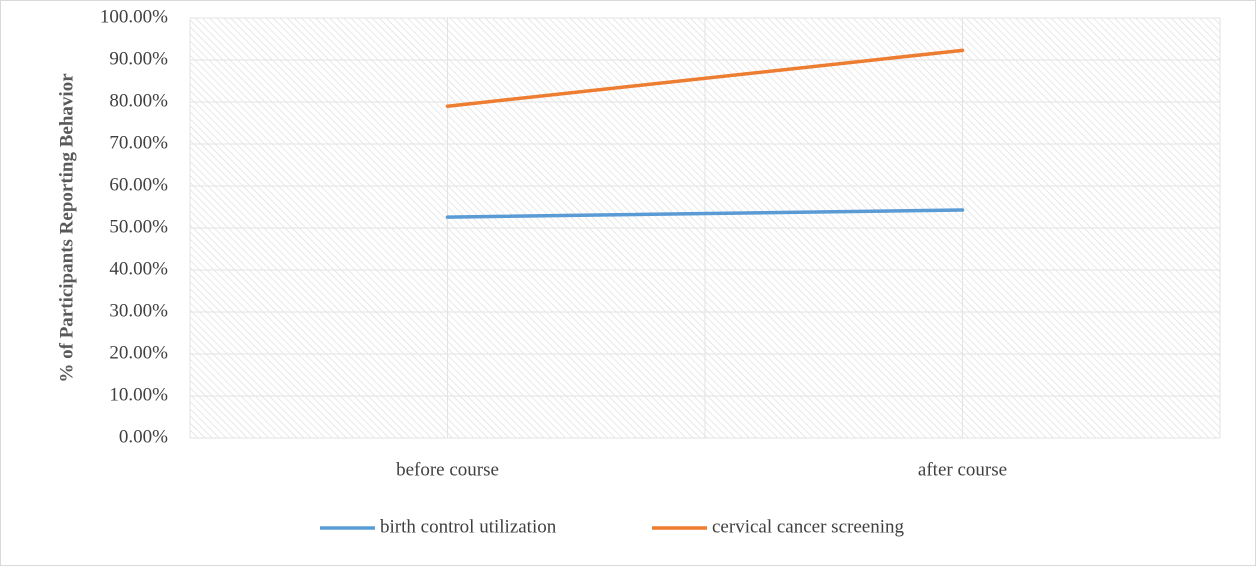 Image resolution: width=1256 pixels, height=566 pixels. Describe the element at coordinates (962, 469) in the screenshot. I see `x-tick-label: after course` at that location.